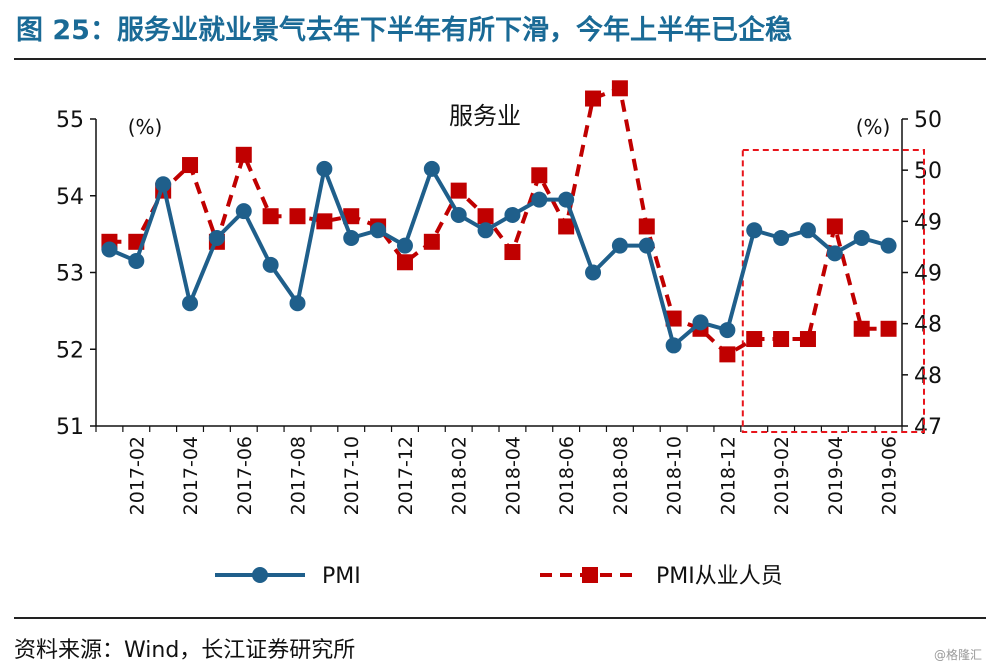 This screenshot has width=1000, height=669. What do you see at coordinates (245, 475) in the screenshot?
I see `x-tick-label: 2017-06` at bounding box center [245, 475].